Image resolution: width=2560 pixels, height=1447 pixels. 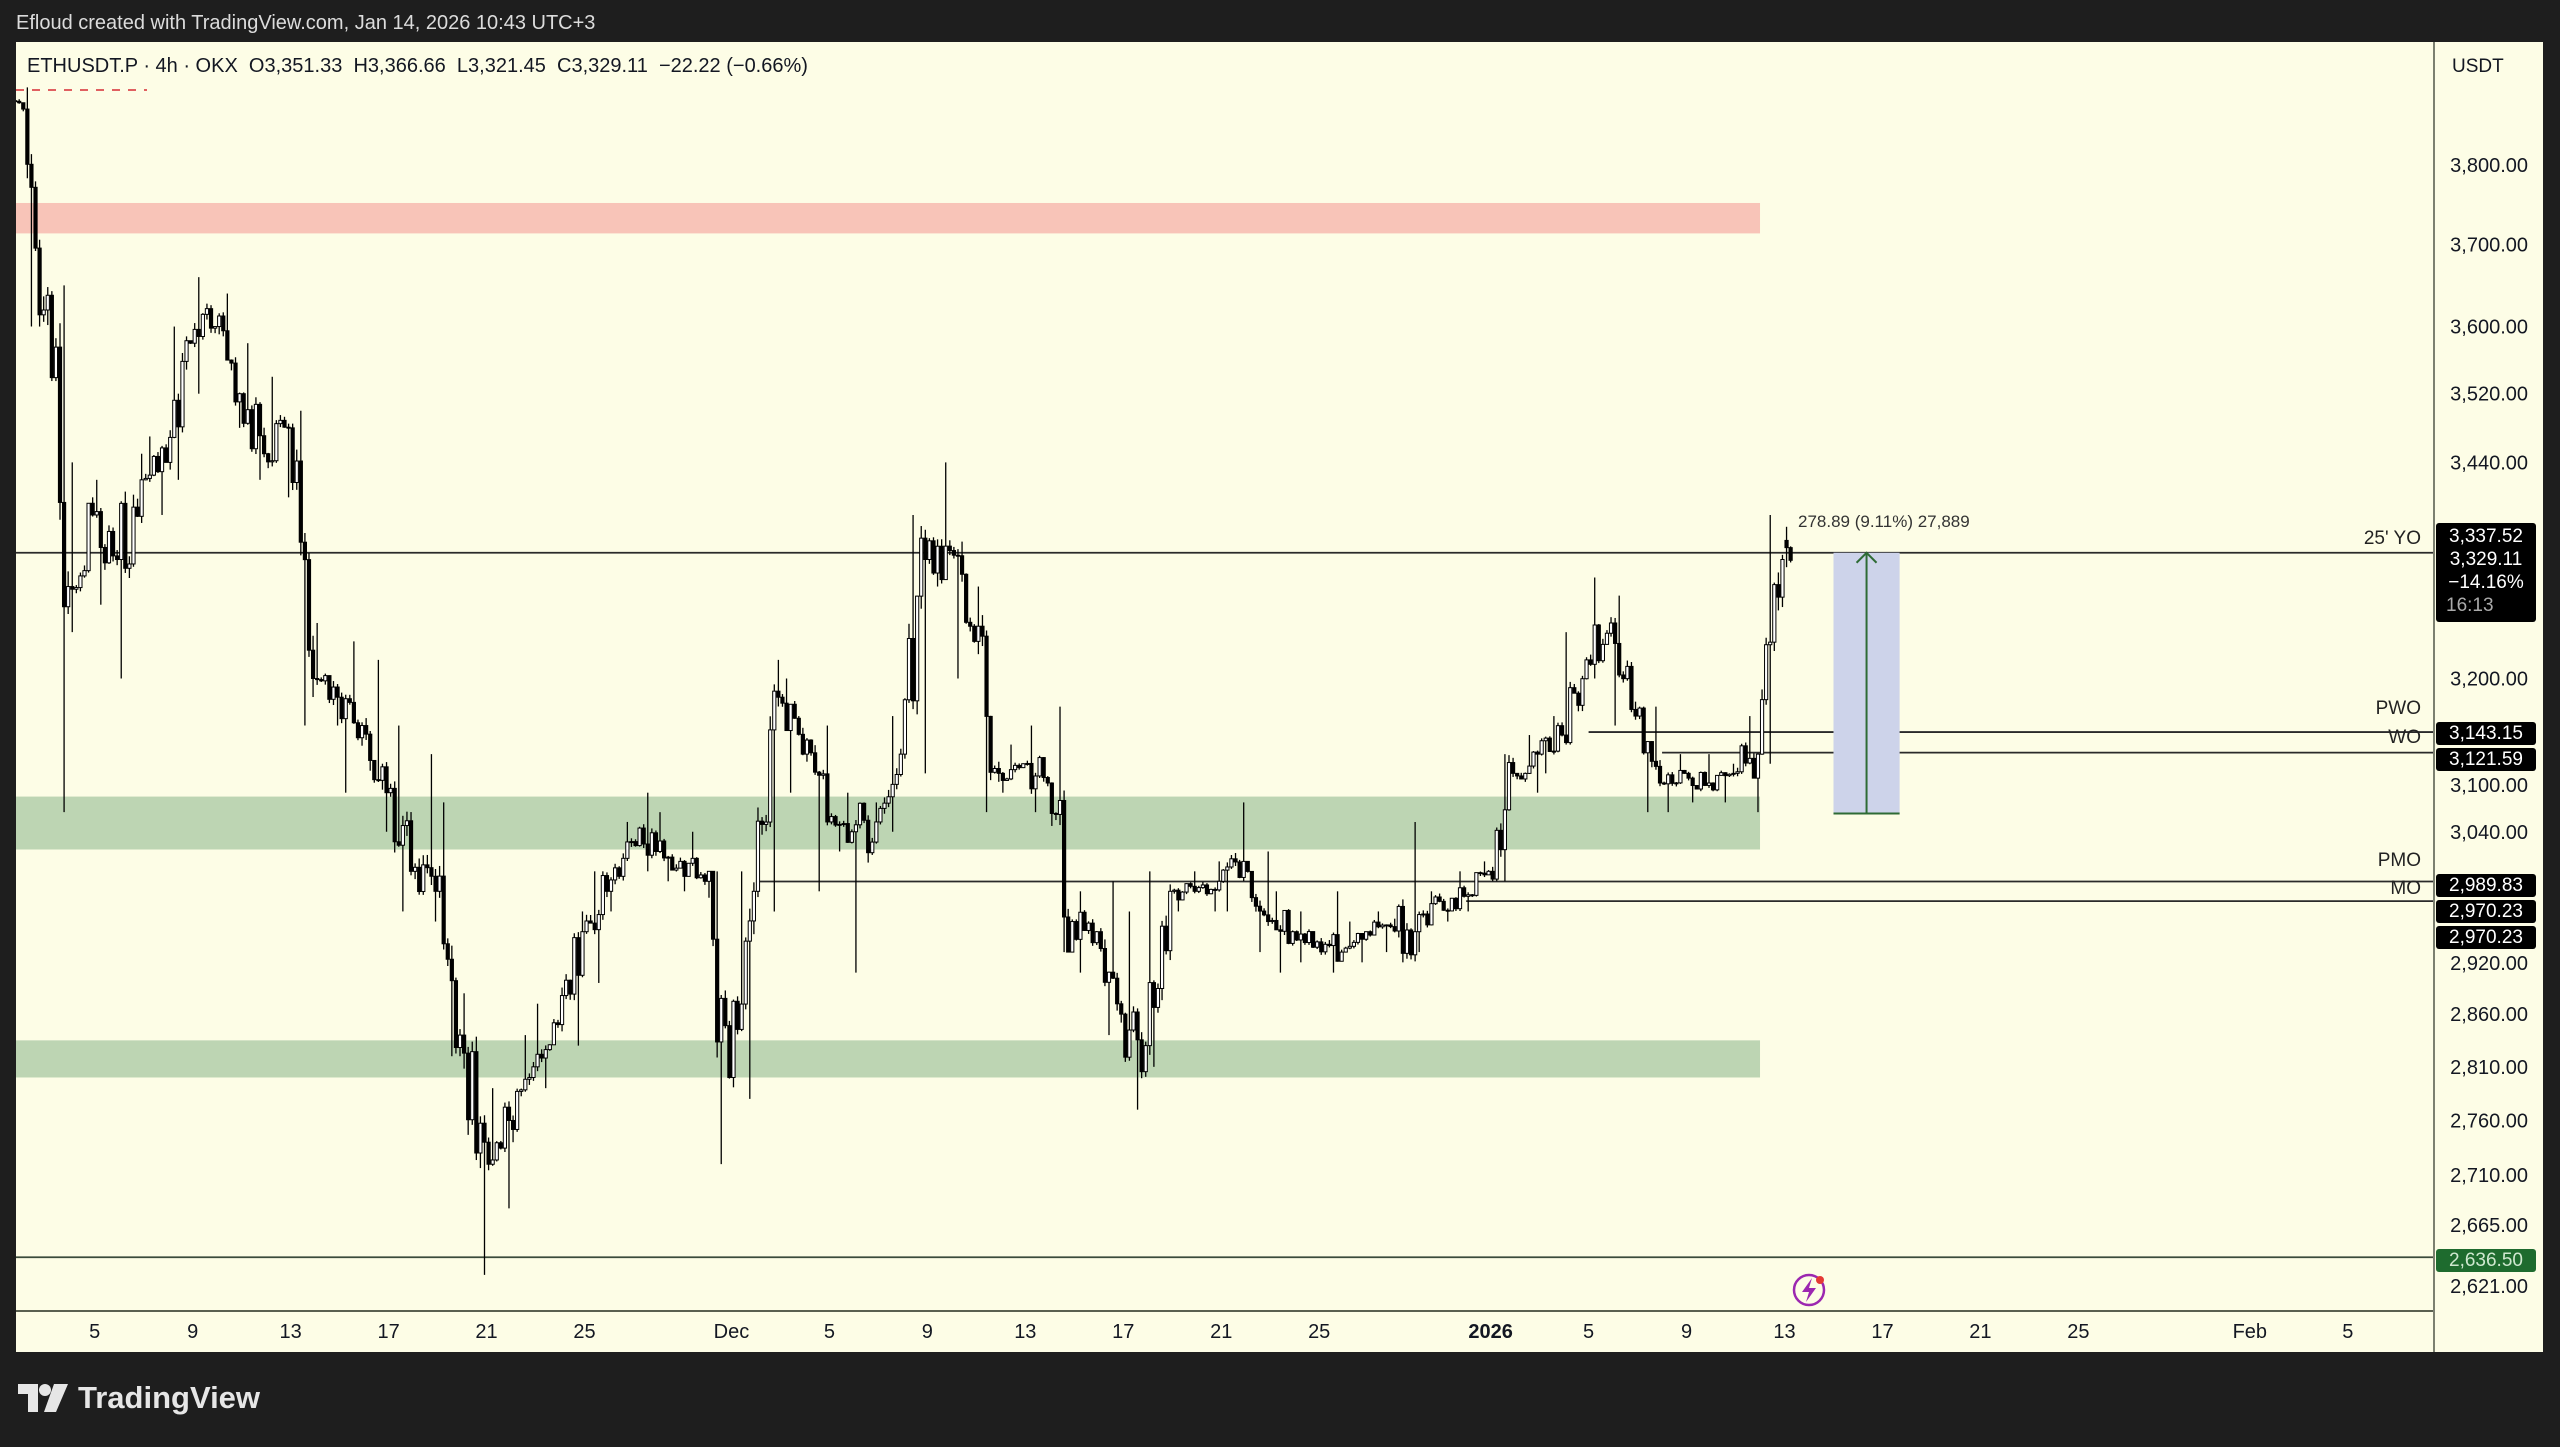 What do you see at coordinates (295, 66) in the screenshot?
I see `ohlc-open: O3,351.33` at bounding box center [295, 66].